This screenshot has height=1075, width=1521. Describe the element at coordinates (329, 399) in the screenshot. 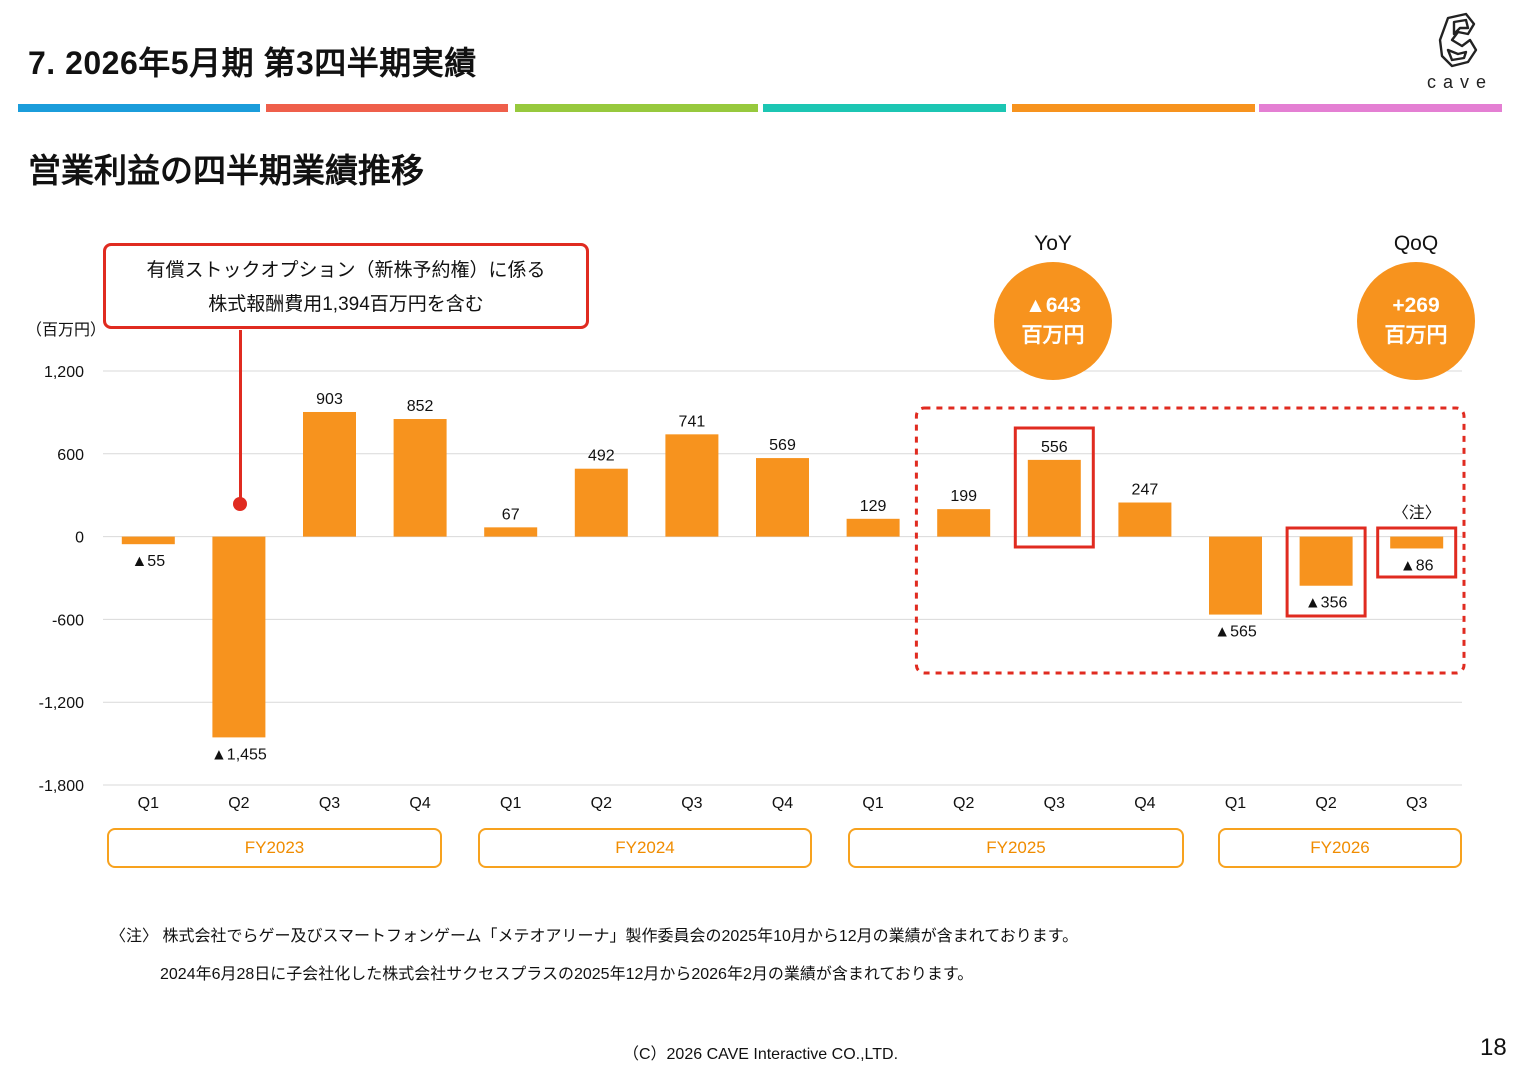

I see `data-label: 903` at that location.